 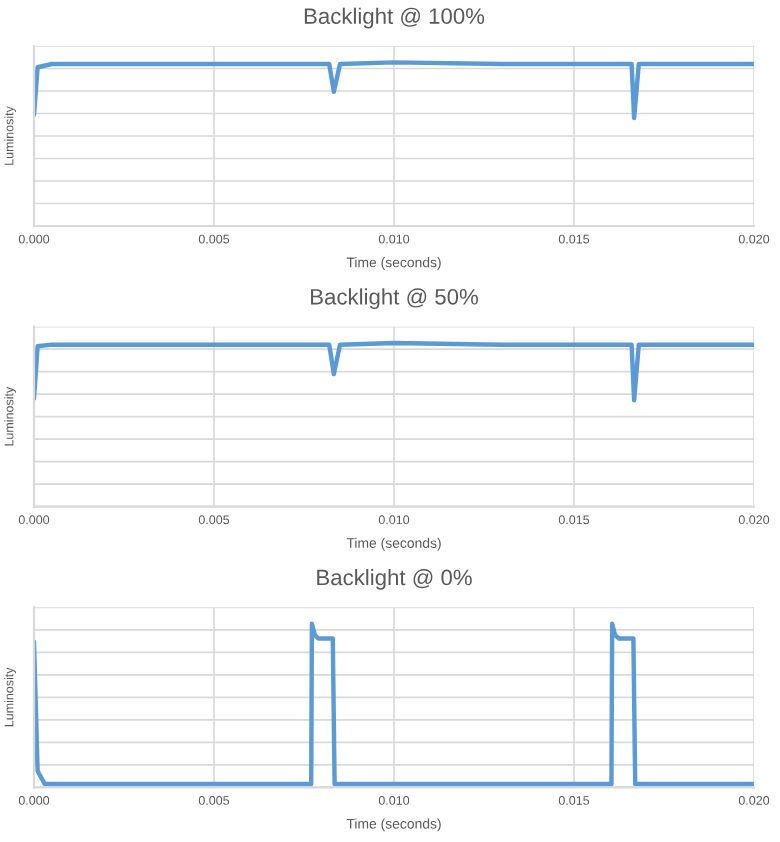 I want to click on chart-title: Backlight @ 100%, so click(x=394, y=18).